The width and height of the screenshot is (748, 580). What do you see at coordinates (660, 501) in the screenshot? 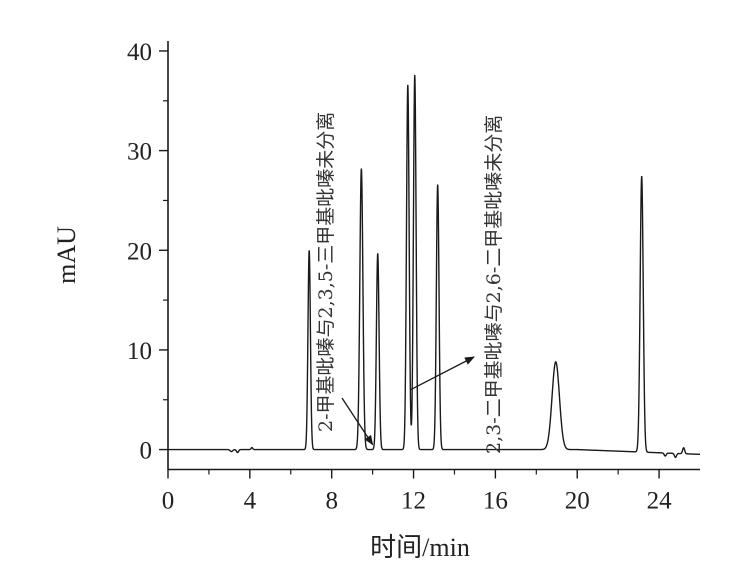
I see `x-tick-label: 24` at bounding box center [660, 501].